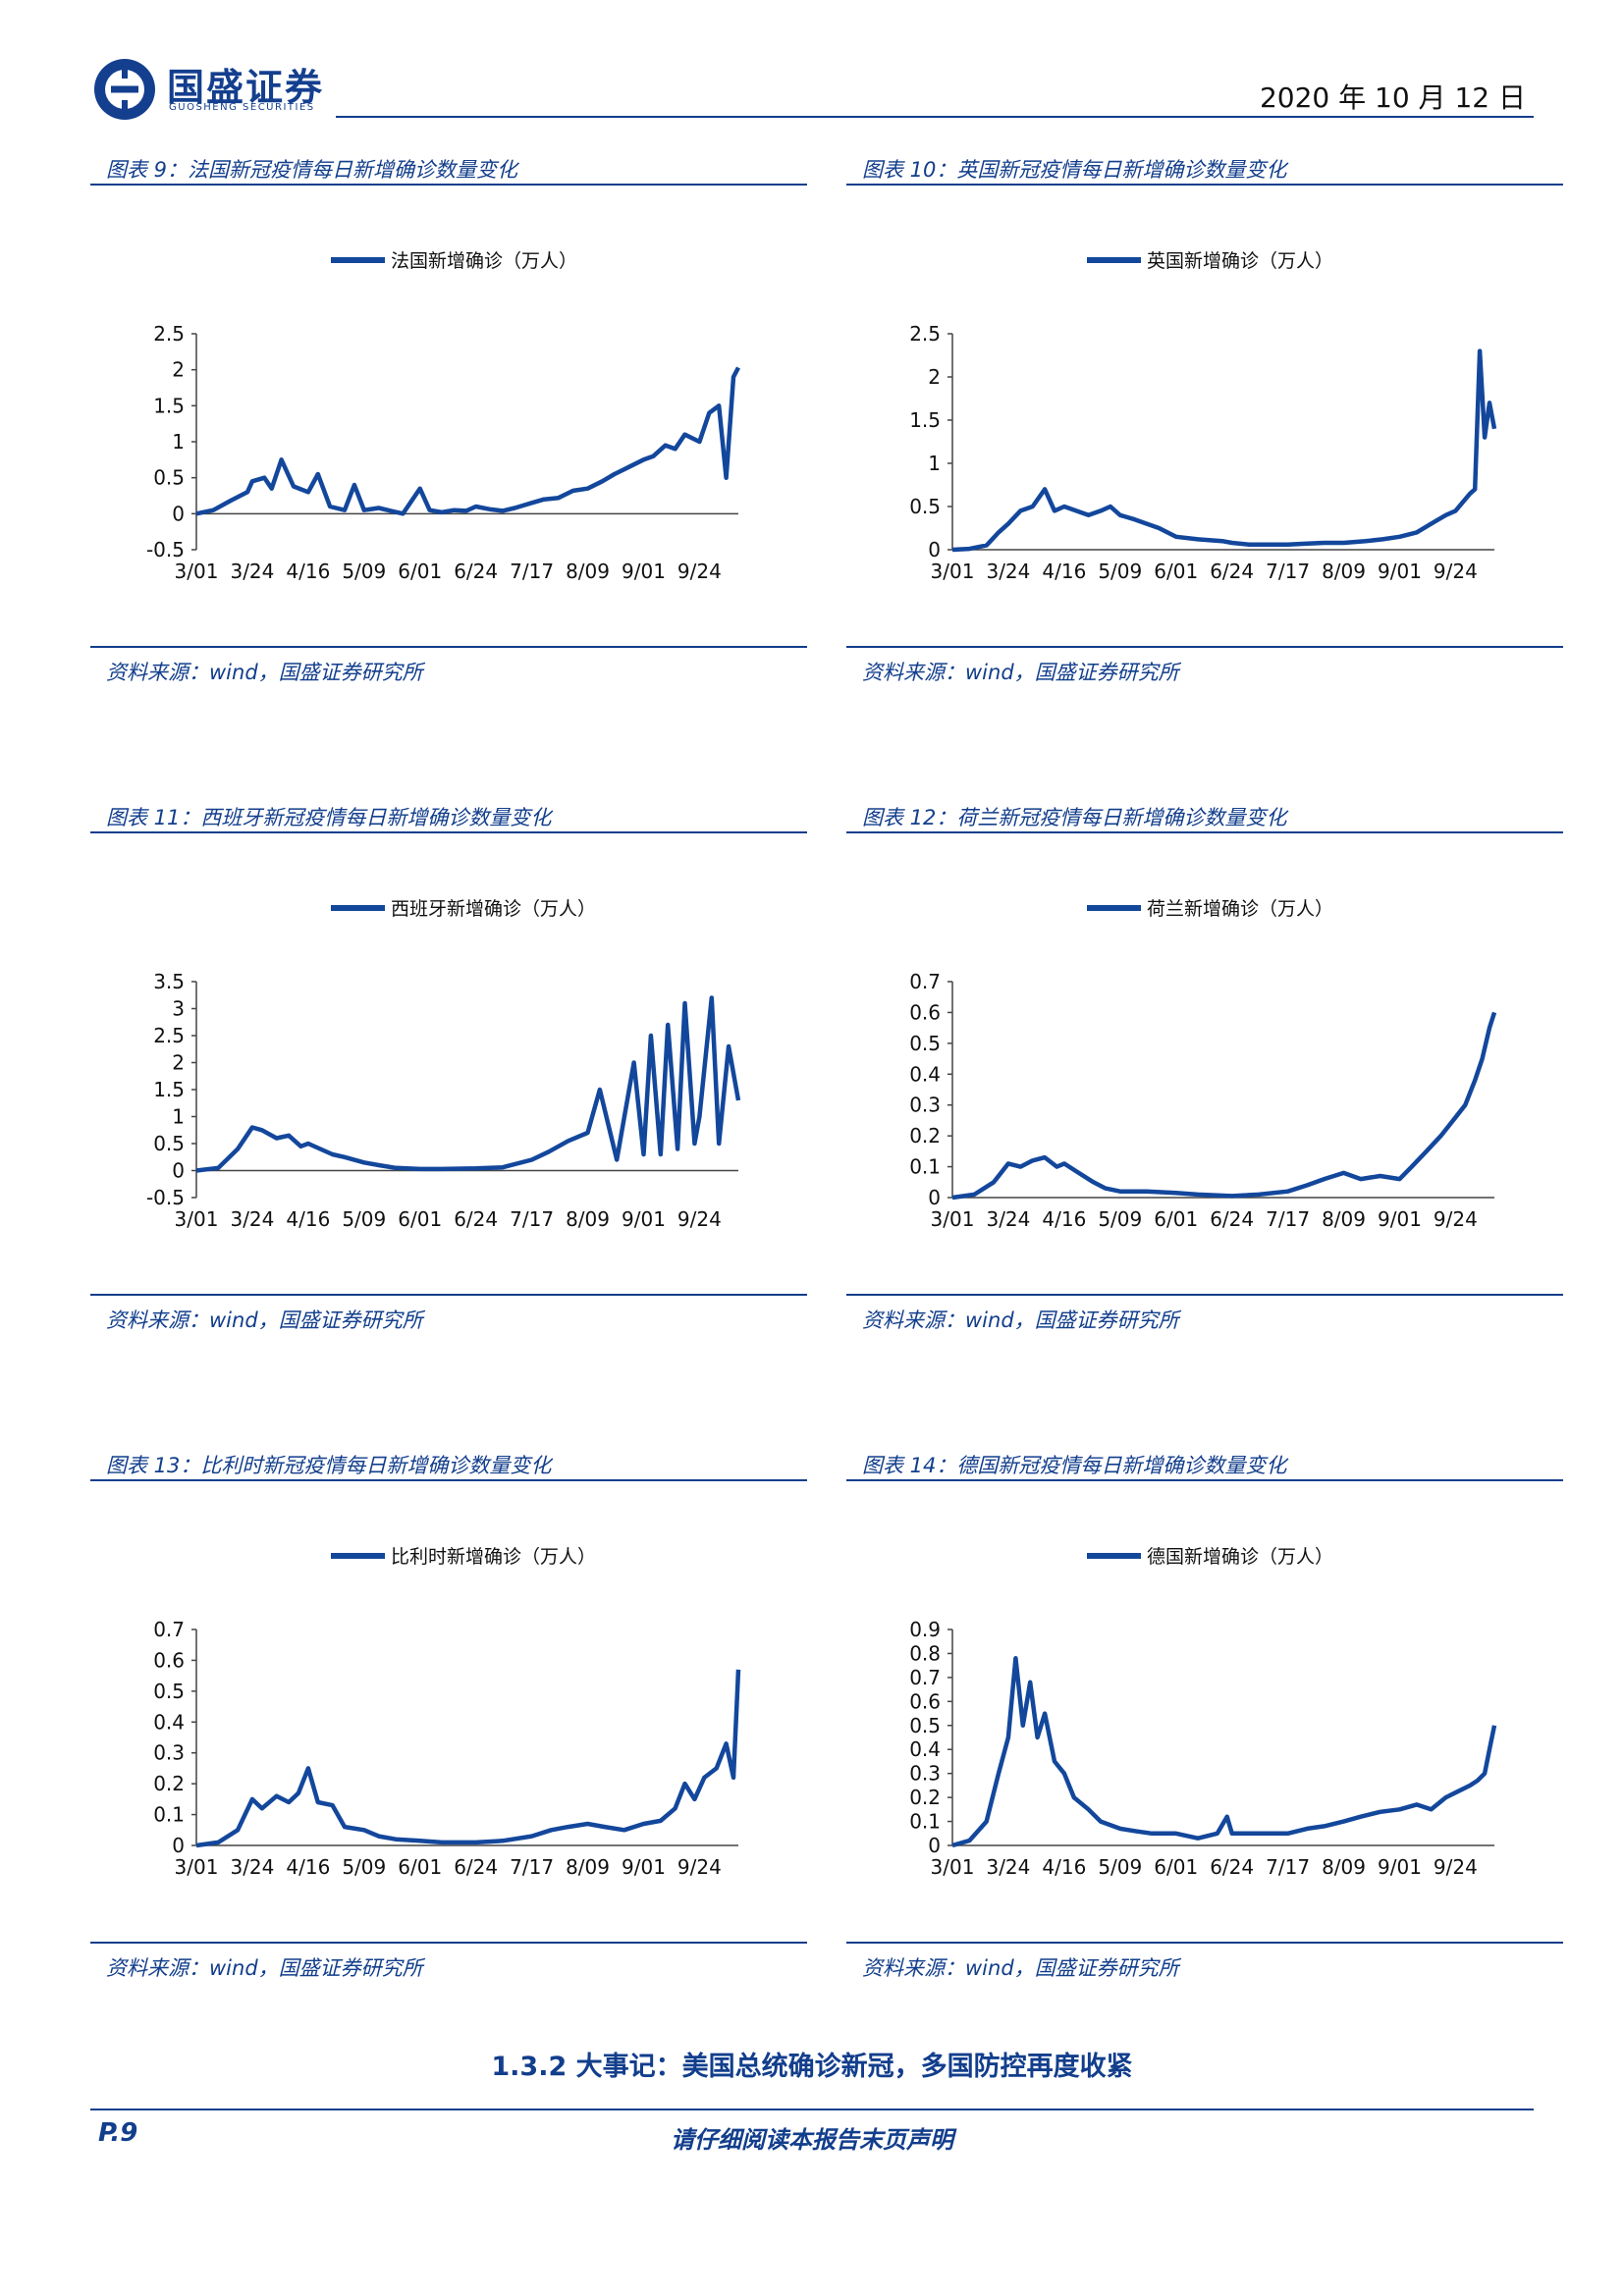 The image size is (1624, 2296). Describe the element at coordinates (925, 420) in the screenshot. I see `y-tick-label: 1.5` at that location.